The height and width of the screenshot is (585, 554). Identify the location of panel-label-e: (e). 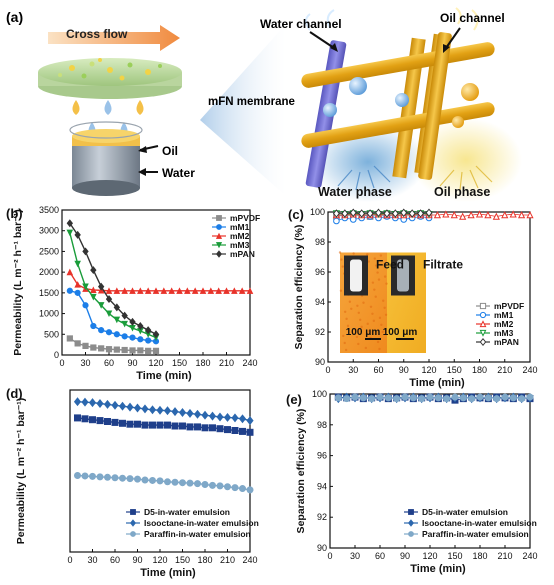
(294, 399).